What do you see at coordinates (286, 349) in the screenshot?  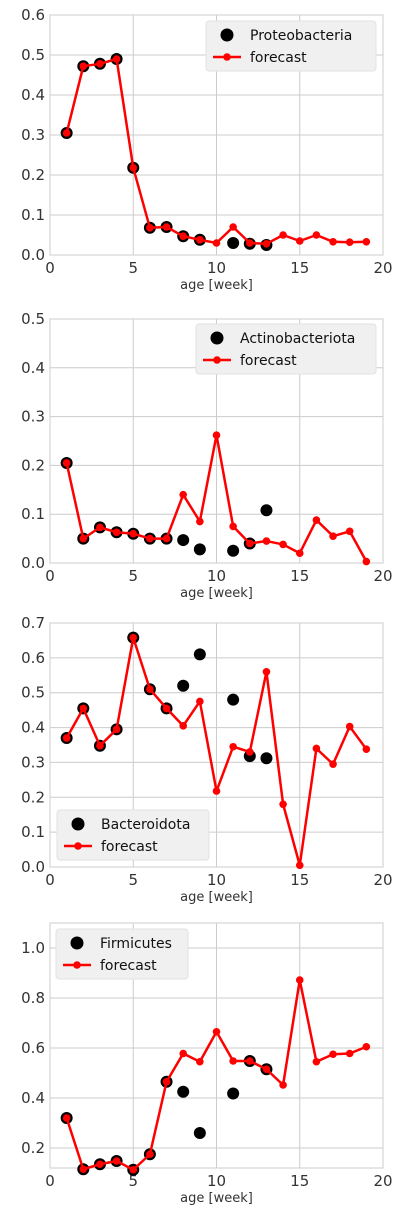 I see `legend: Actinobacteriota forecast` at bounding box center [286, 349].